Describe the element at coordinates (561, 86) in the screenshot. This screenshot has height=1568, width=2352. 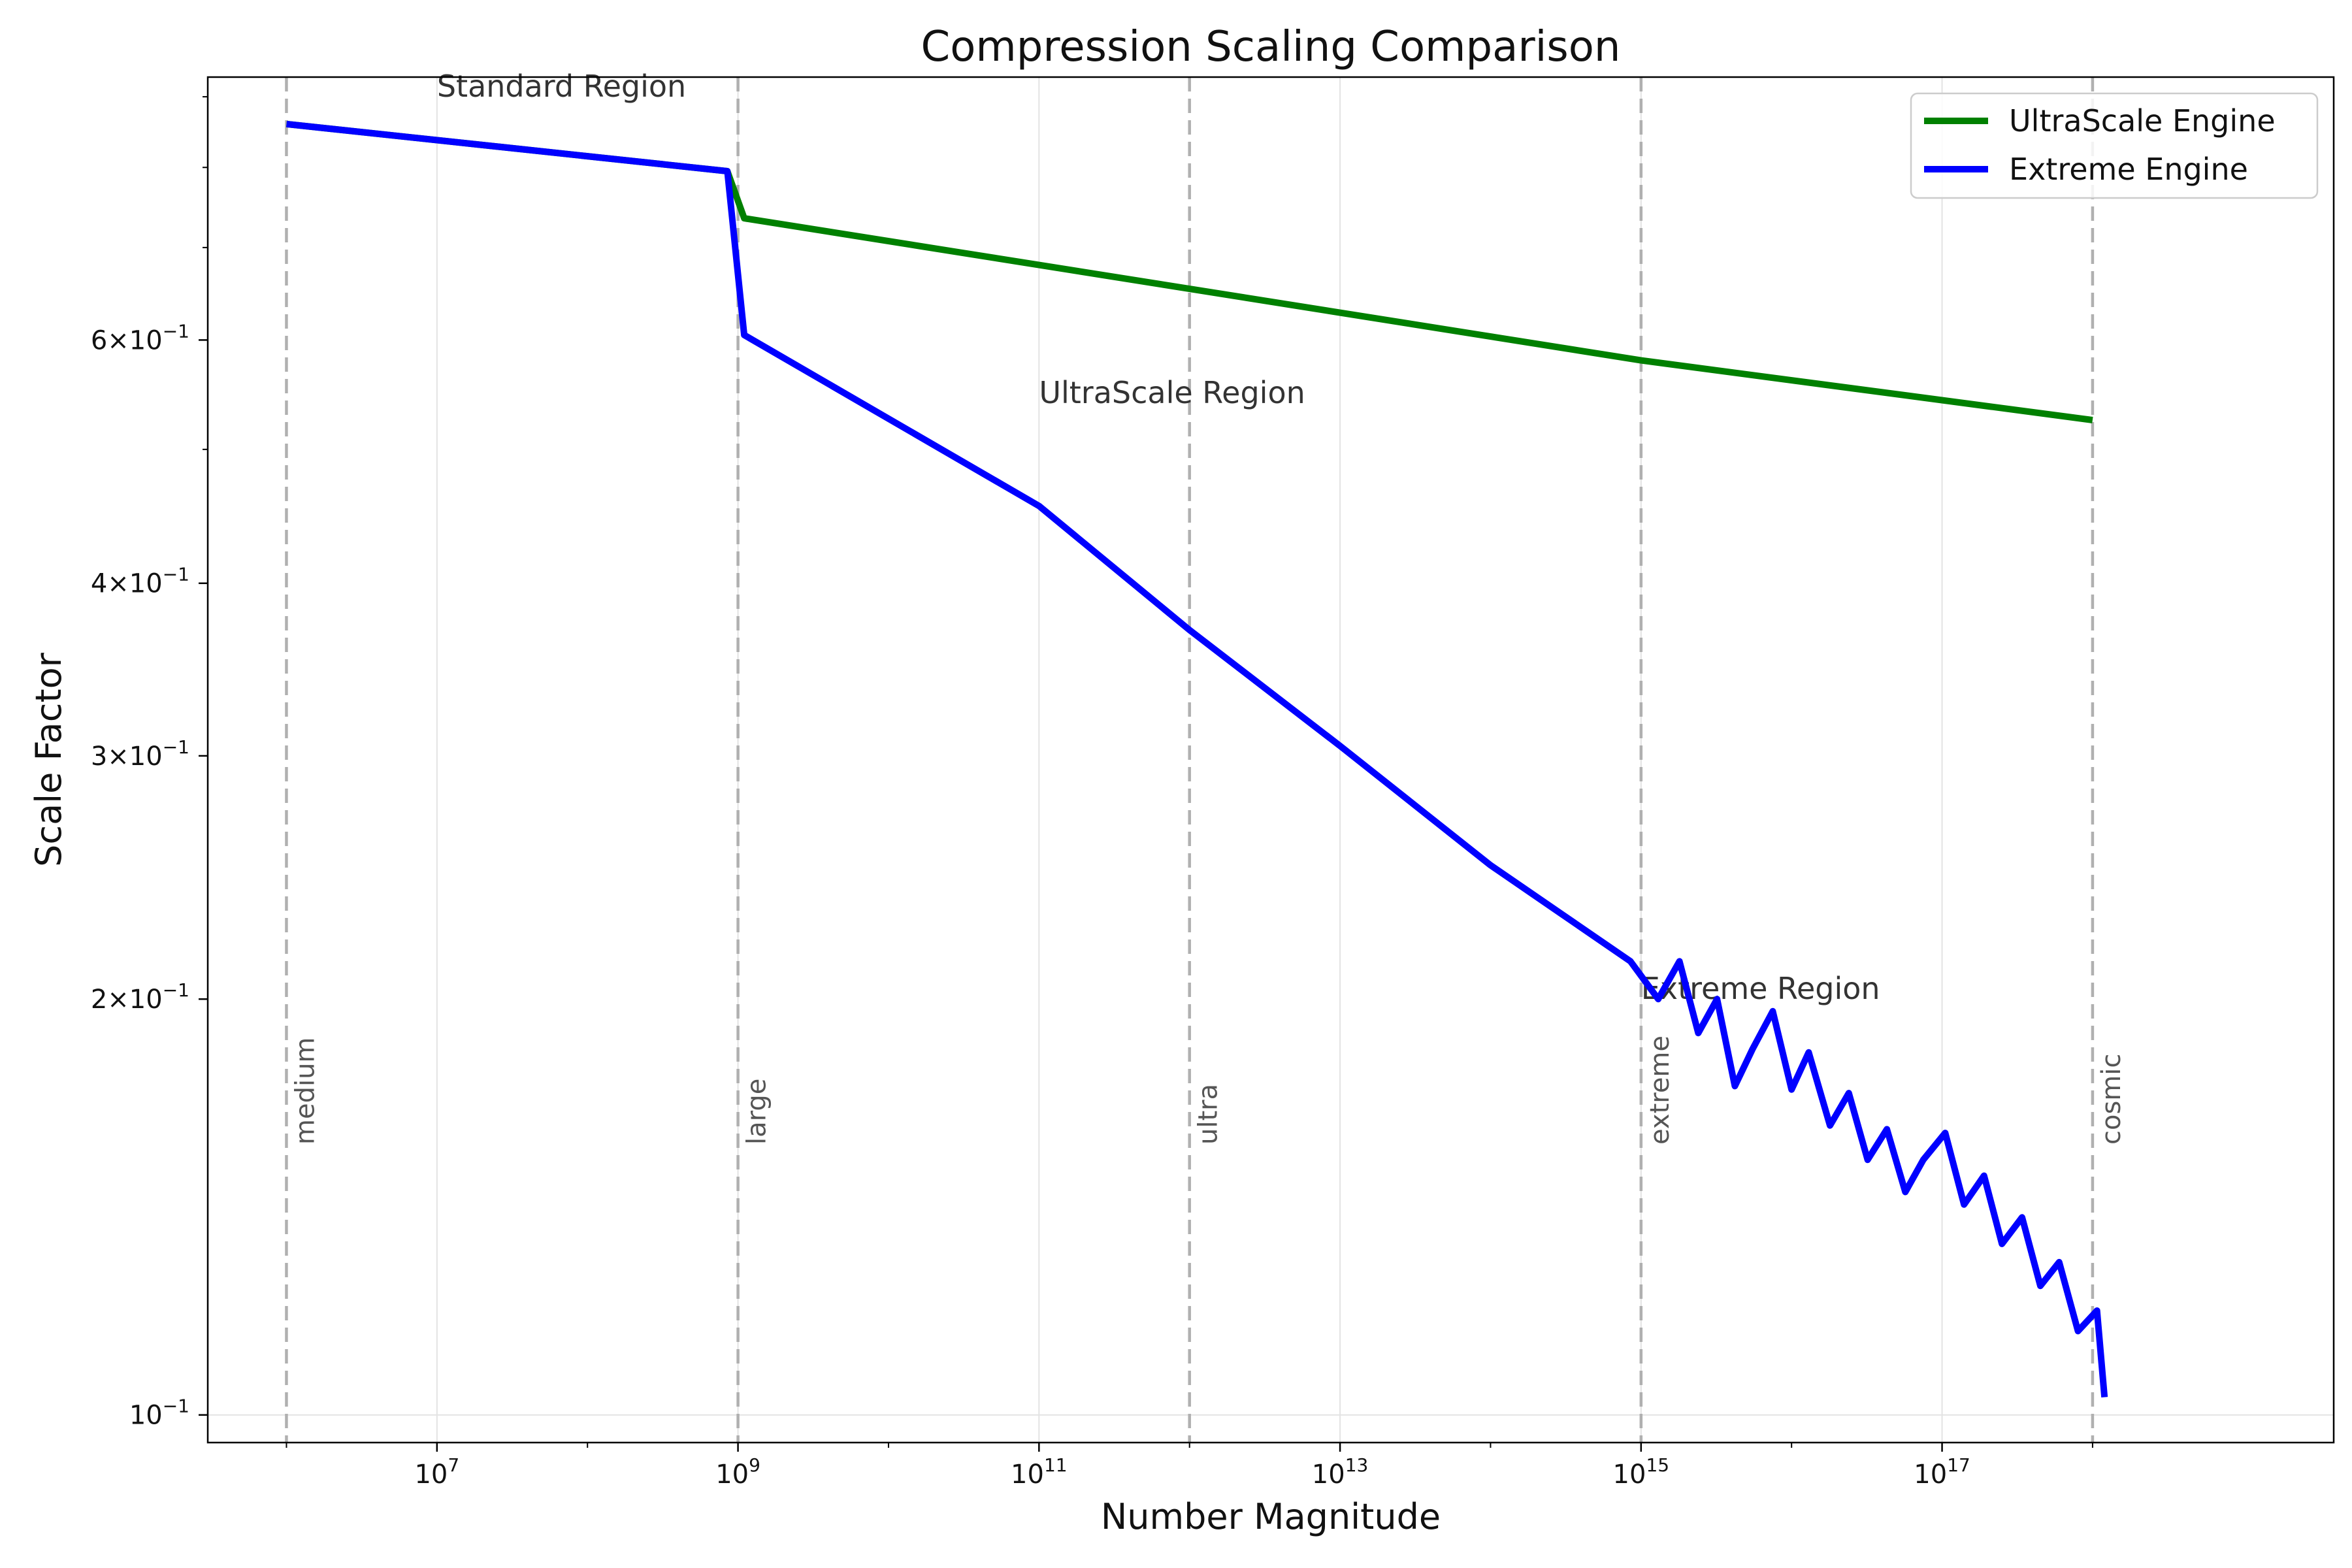
I see `region-label: Standard Region` at that location.